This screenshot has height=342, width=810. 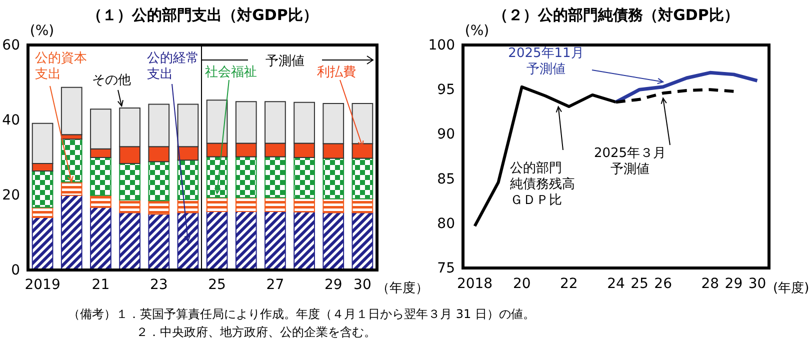 What do you see at coordinates (446, 179) in the screenshot?
I see `y-tick-label: 85` at bounding box center [446, 179].